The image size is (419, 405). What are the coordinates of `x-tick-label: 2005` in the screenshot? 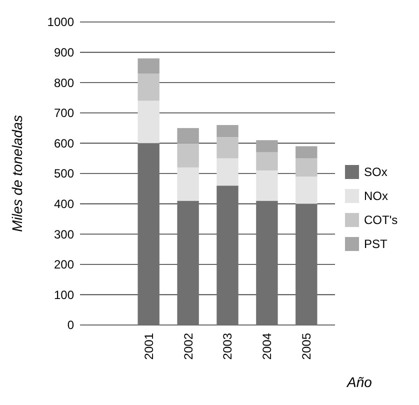 It's located at (307, 346).